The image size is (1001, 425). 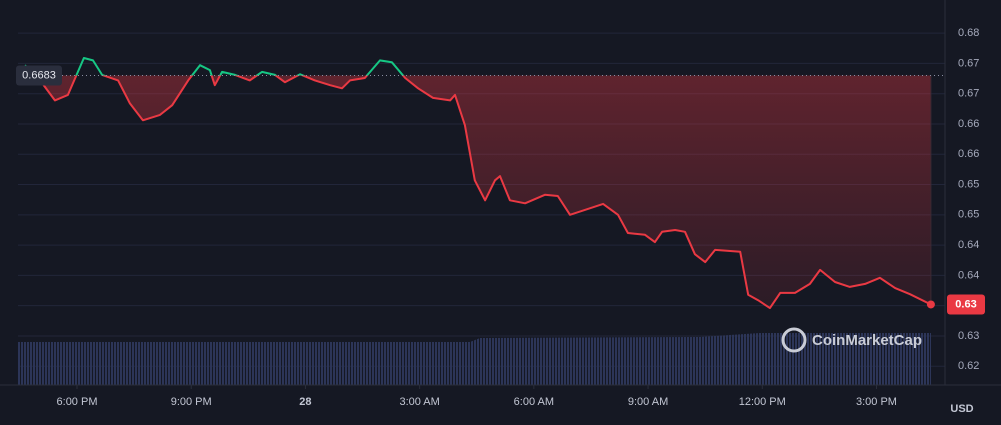 I want to click on reference-label-box, so click(x=39, y=75).